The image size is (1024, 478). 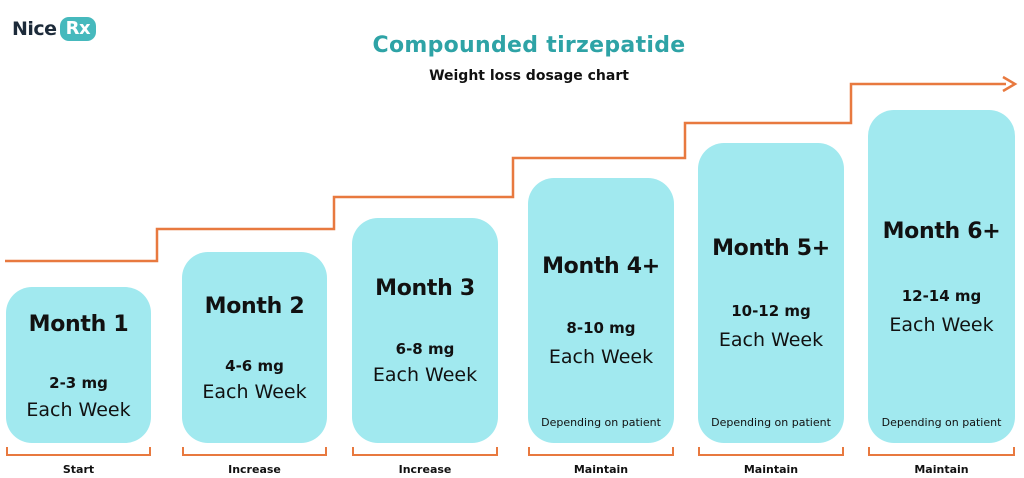 What do you see at coordinates (771, 311) in the screenshot?
I see `step-dose: 10-12 mg` at bounding box center [771, 311].